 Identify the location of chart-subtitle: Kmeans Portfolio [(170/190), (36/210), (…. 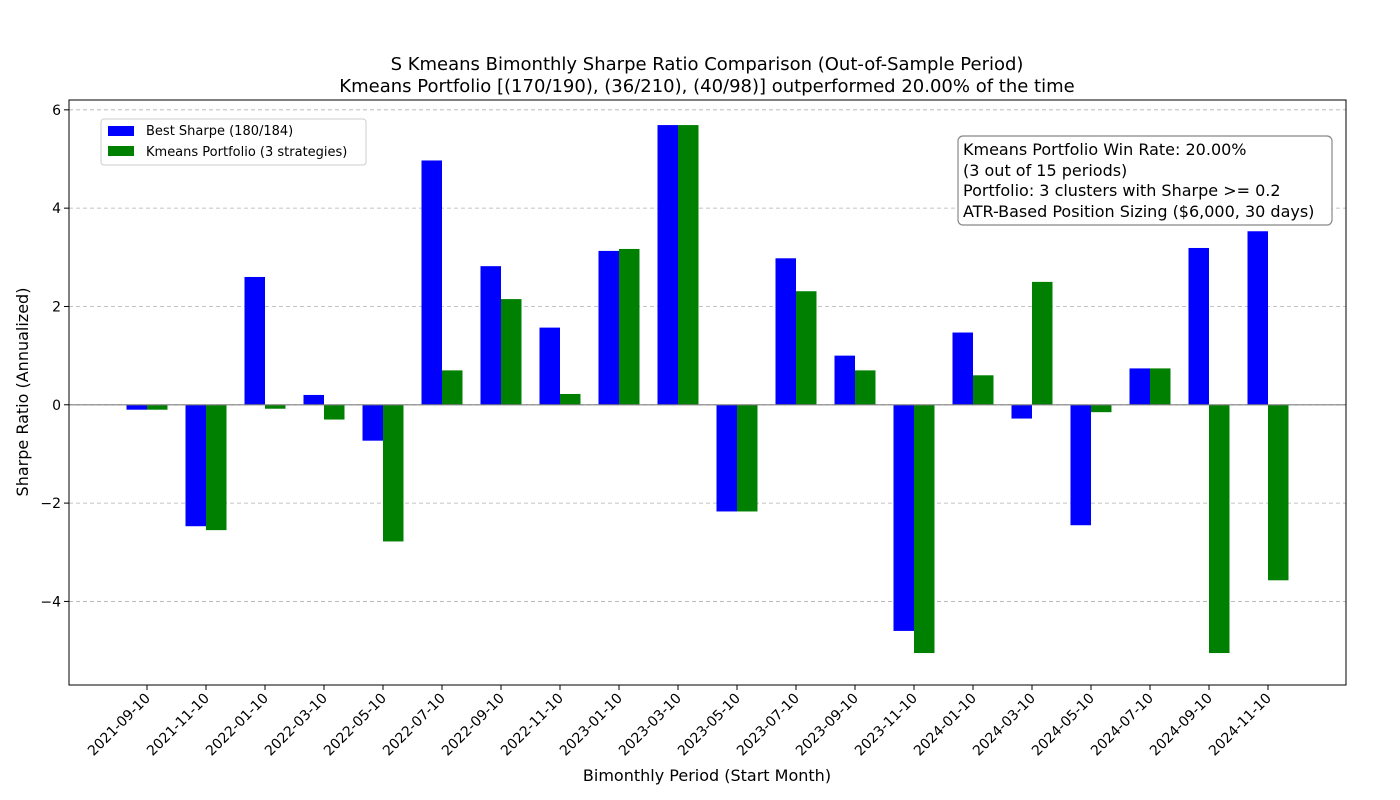
(706, 86).